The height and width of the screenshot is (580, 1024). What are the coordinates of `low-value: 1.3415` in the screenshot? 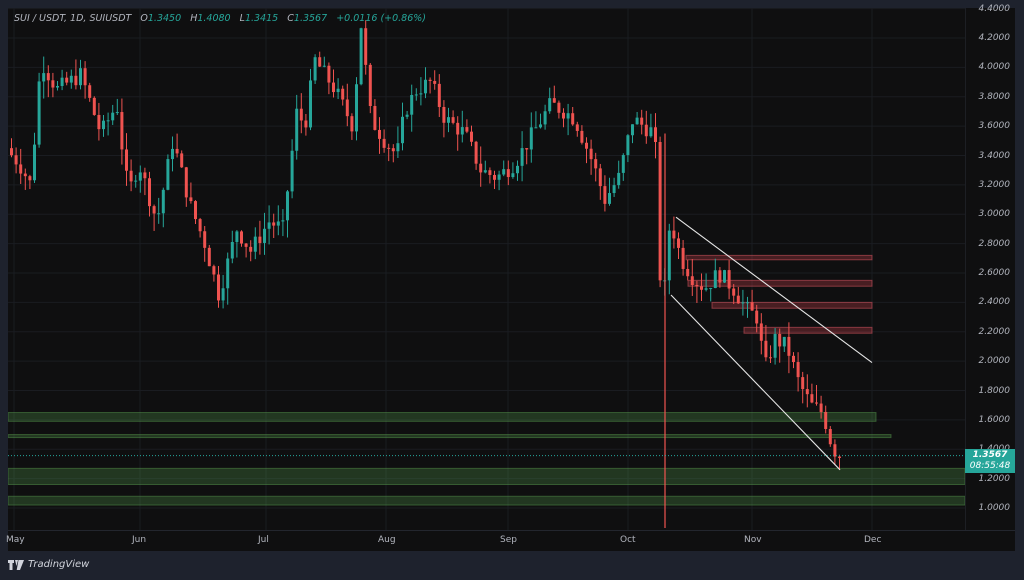 It's located at (261, 18).